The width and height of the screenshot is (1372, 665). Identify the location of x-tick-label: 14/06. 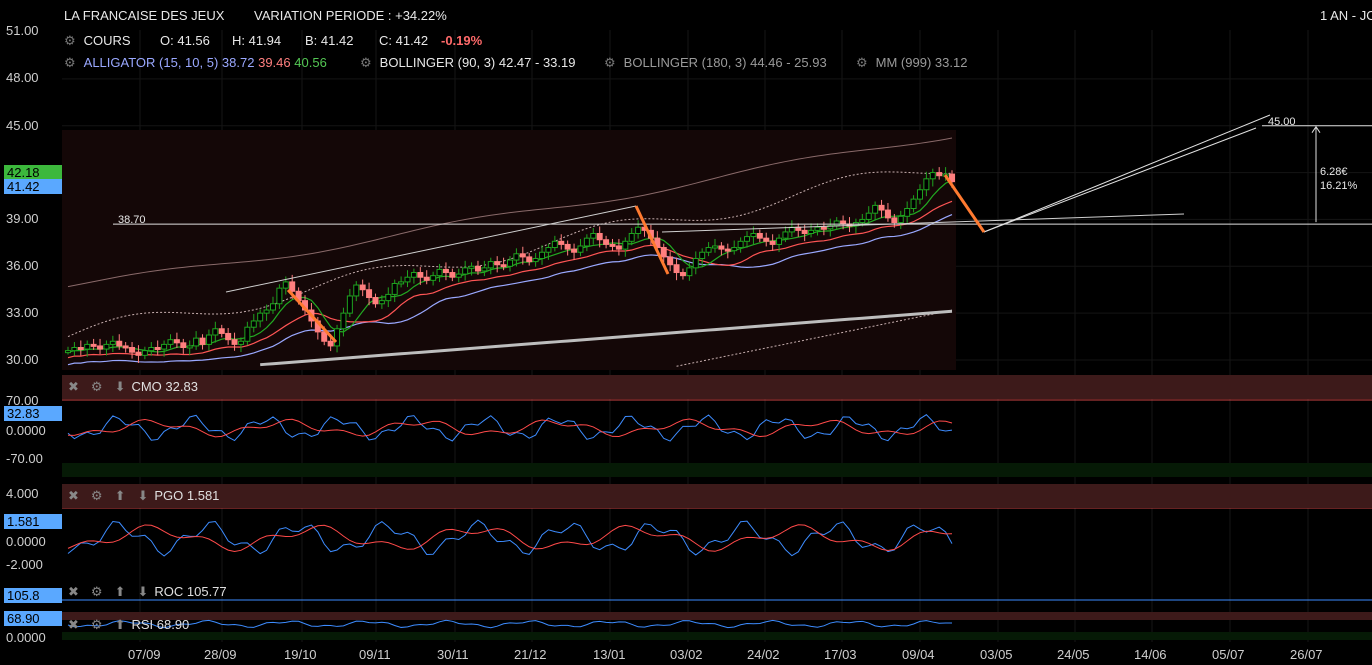
(1150, 654).